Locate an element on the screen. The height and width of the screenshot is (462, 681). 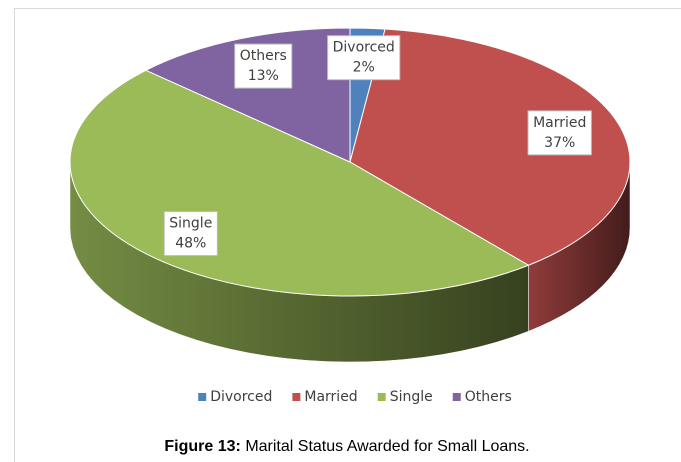
data-label-name: Single is located at coordinates (190, 224).